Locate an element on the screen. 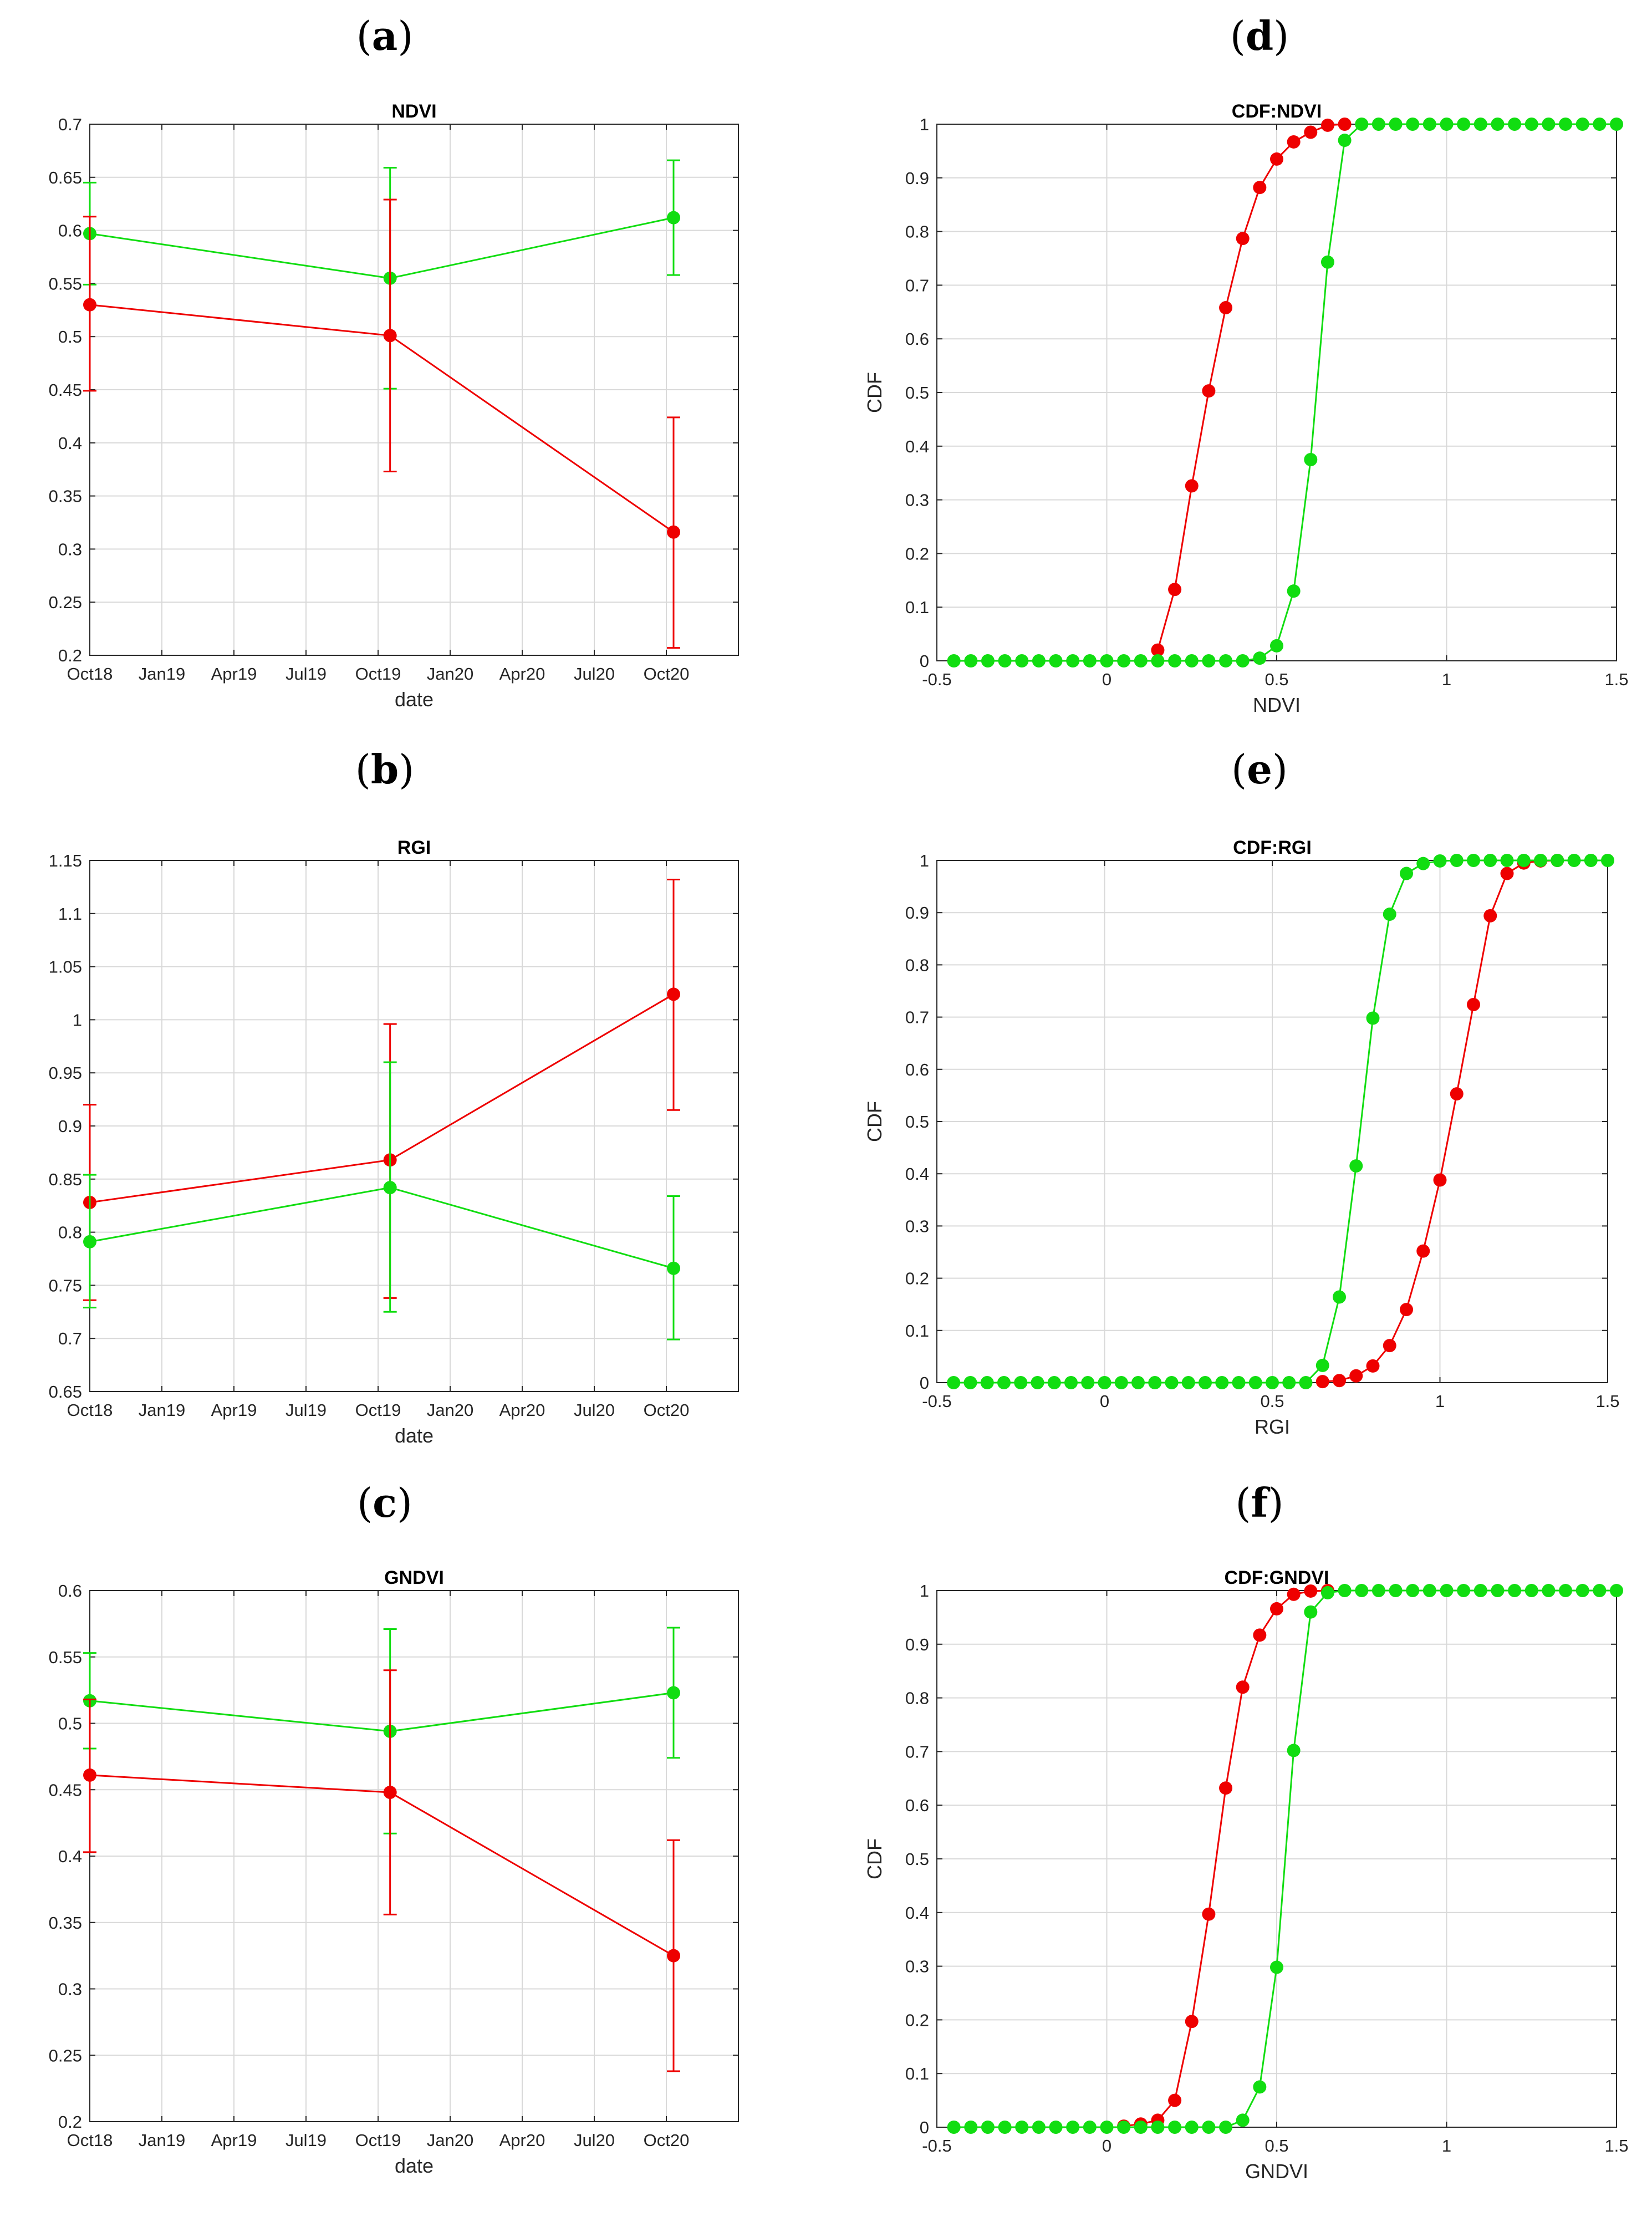 Image resolution: width=1652 pixels, height=2222 pixels. panel-label: (d) is located at coordinates (1259, 36).